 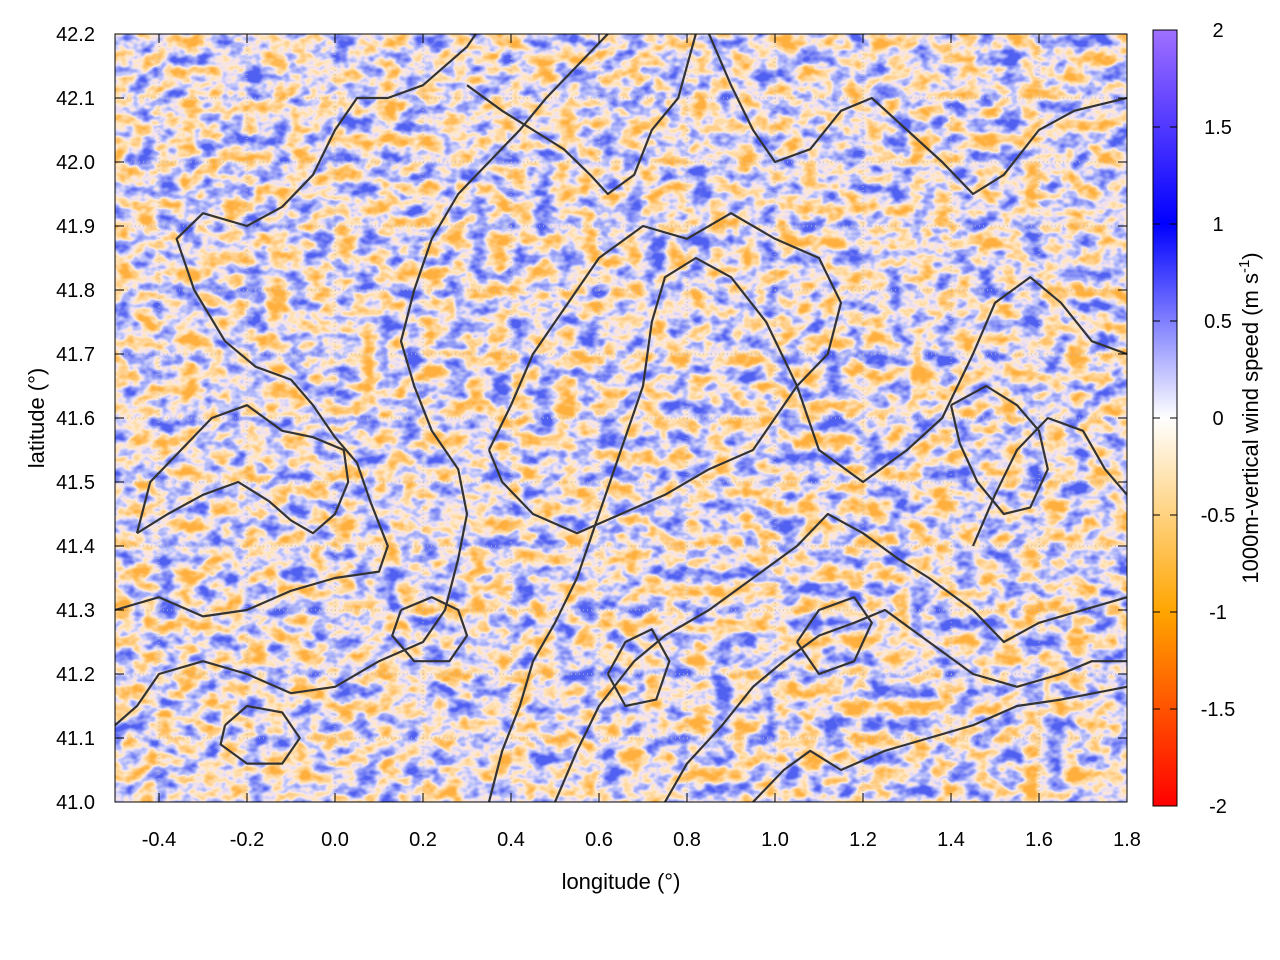 What do you see at coordinates (1218, 613) in the screenshot?
I see `colorbar-tick-label: -1` at bounding box center [1218, 613].